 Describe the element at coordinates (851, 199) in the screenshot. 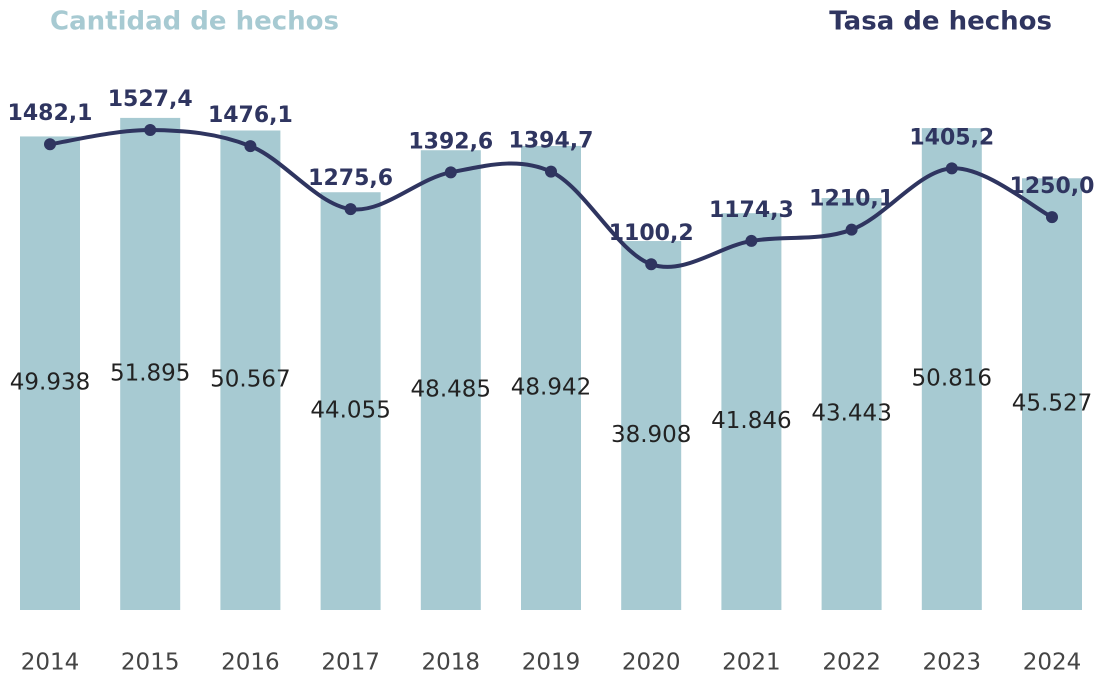

I see `line-value-label: 1210,1` at that location.